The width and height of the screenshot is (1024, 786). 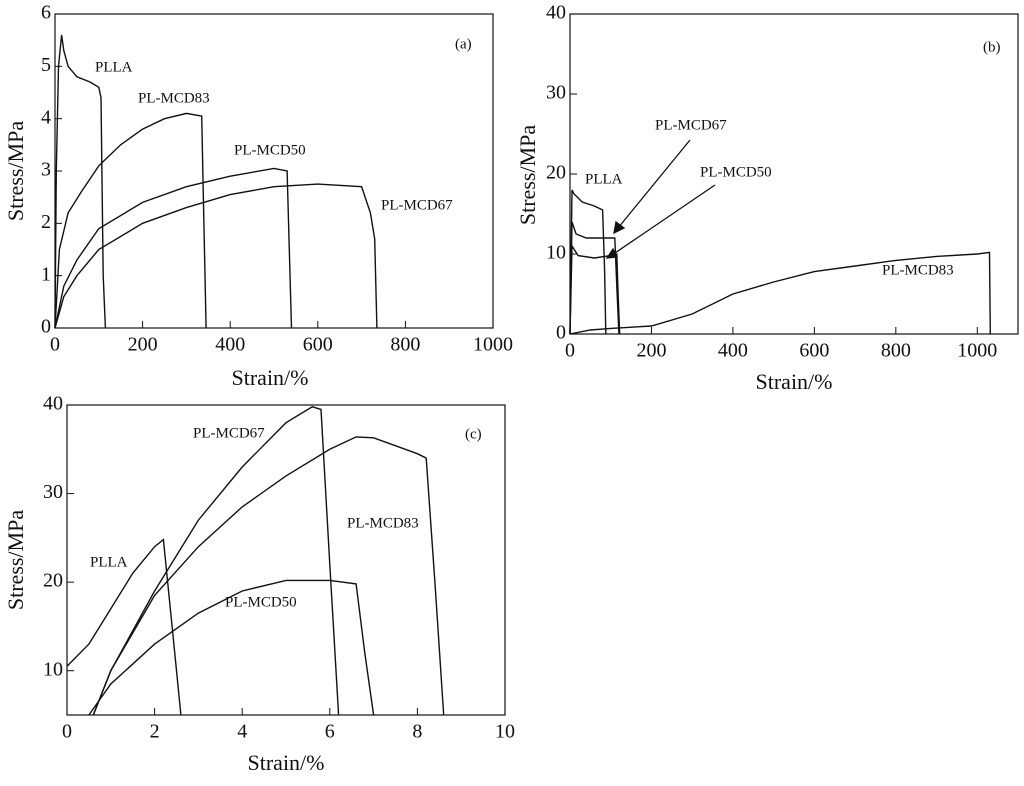 What do you see at coordinates (463, 44) in the screenshot?
I see `panel-label: (a)` at bounding box center [463, 44].